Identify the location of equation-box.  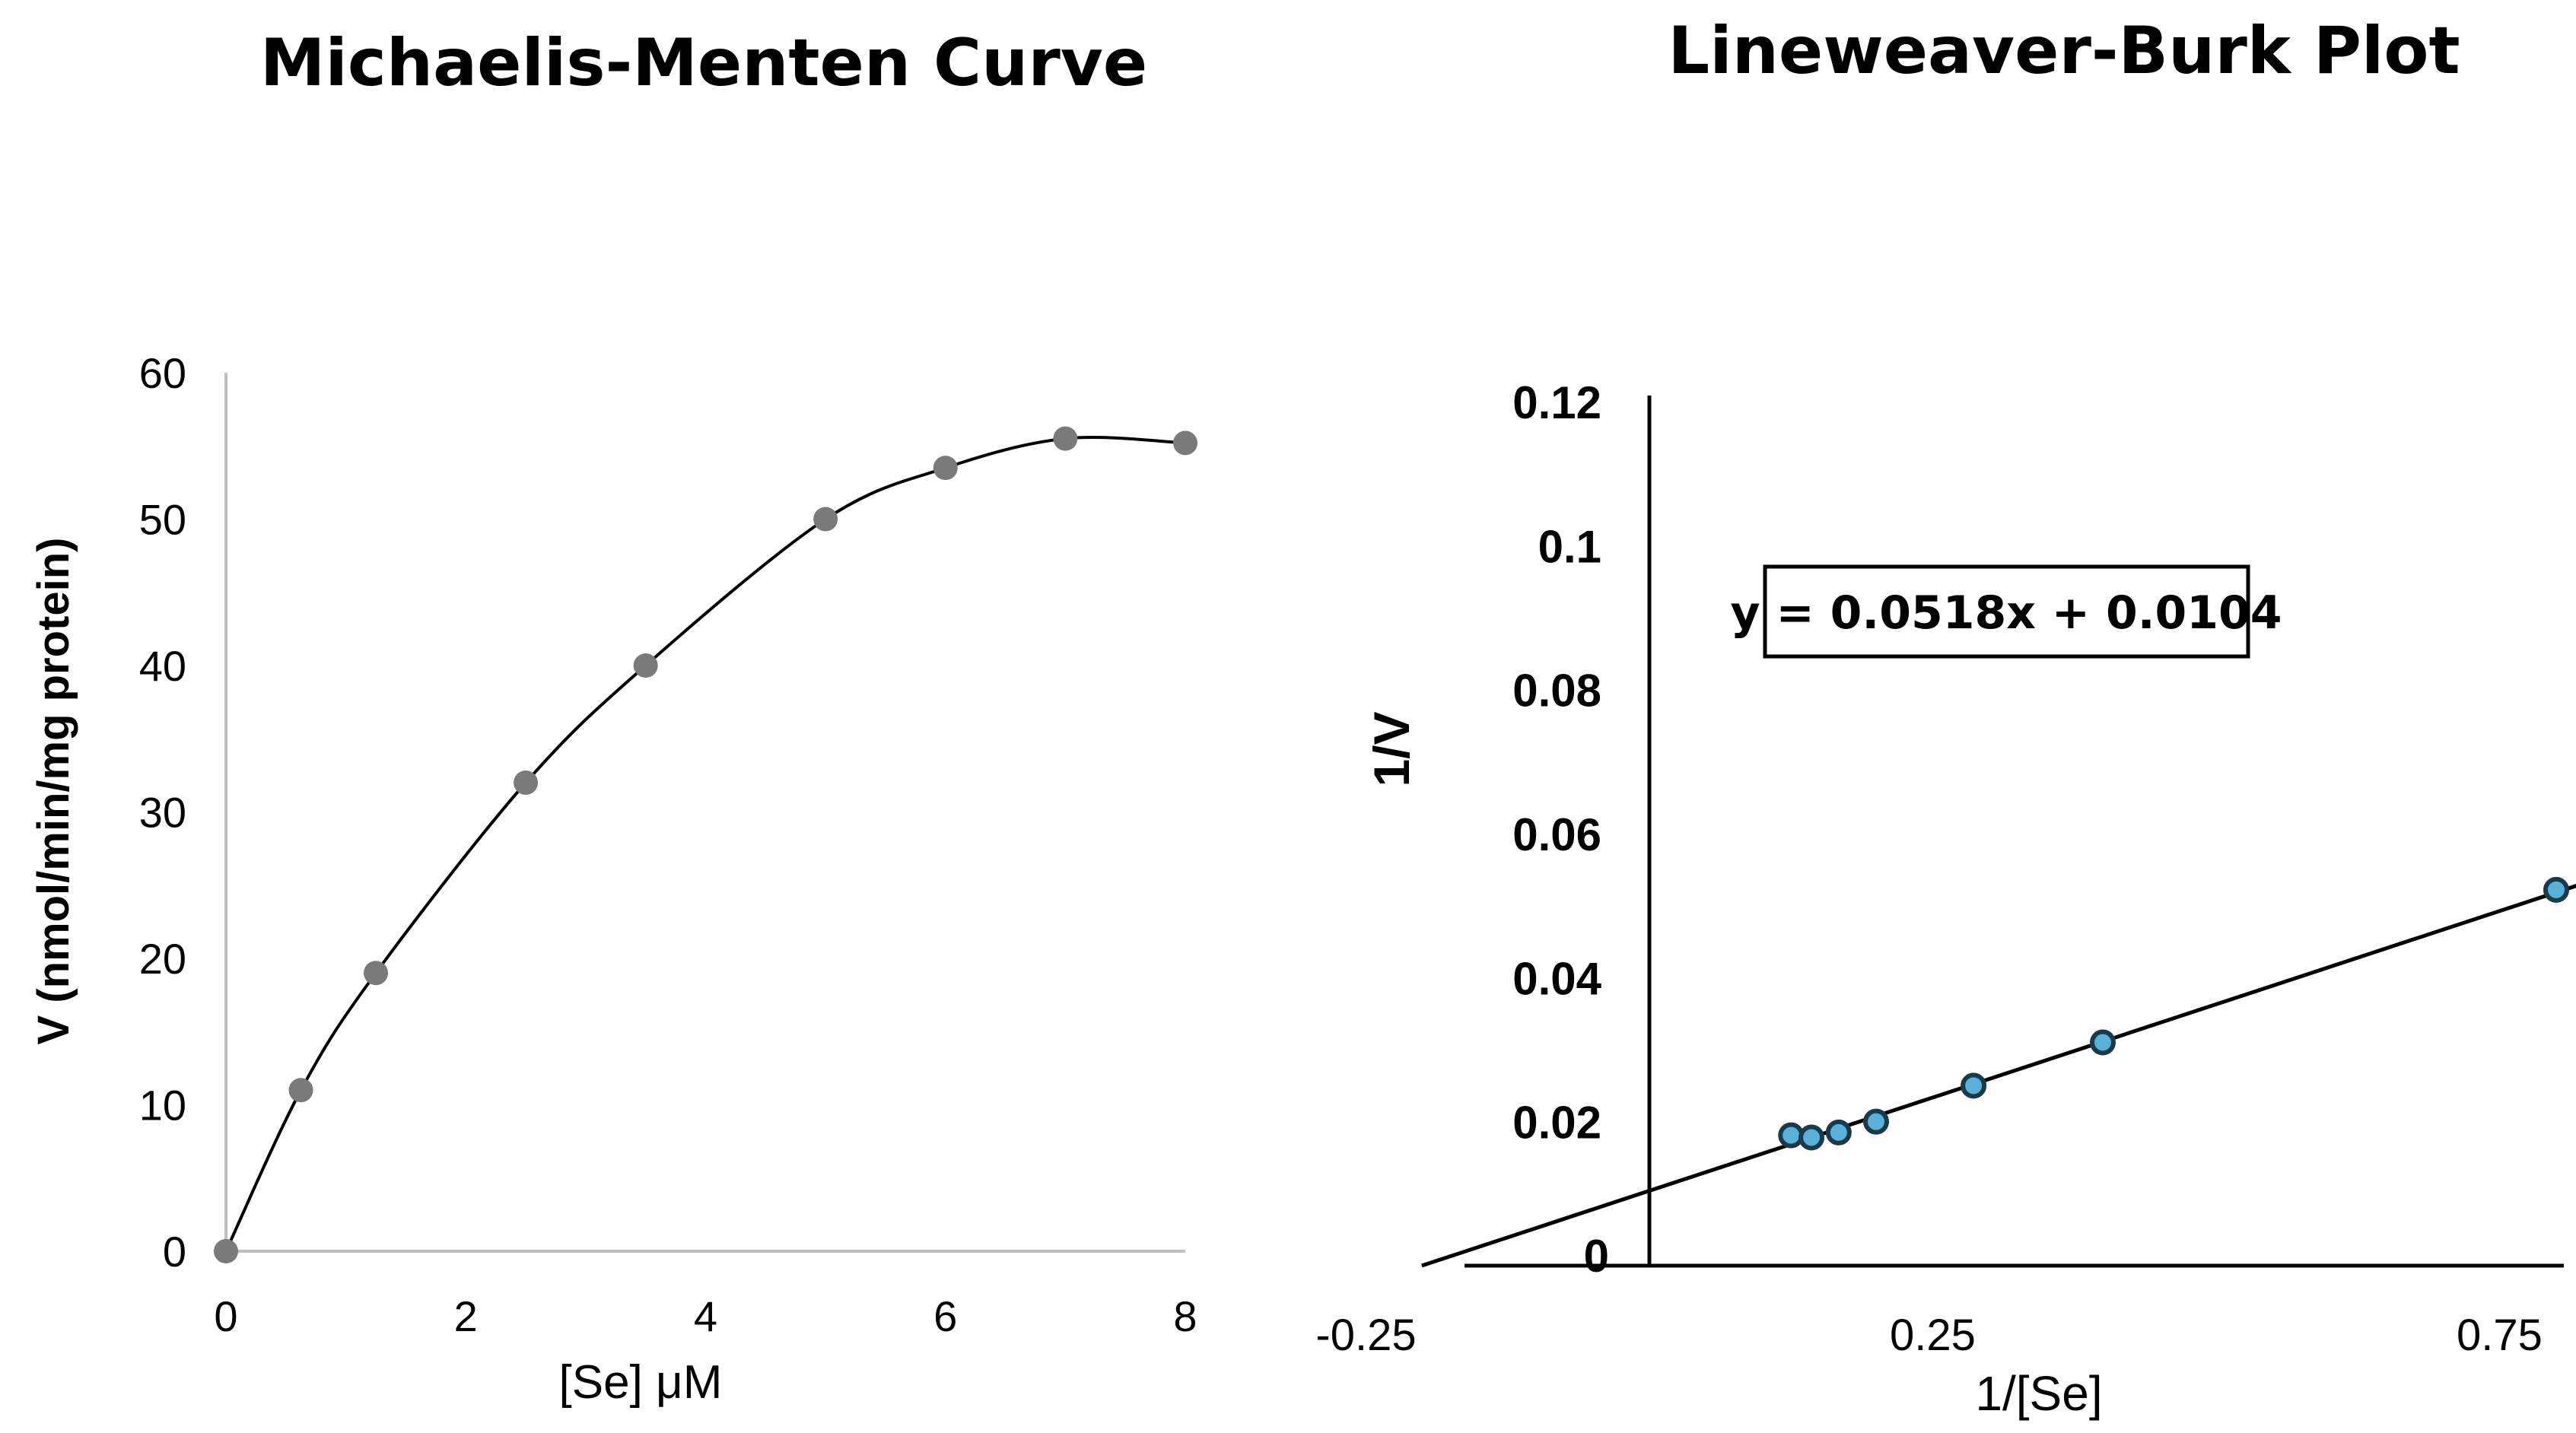
(2006, 611).